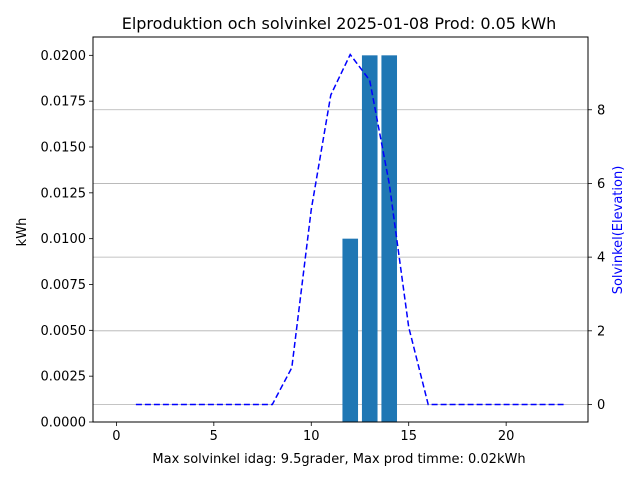 This screenshot has width=640, height=480. I want to click on x-tick-label: 20, so click(506, 436).